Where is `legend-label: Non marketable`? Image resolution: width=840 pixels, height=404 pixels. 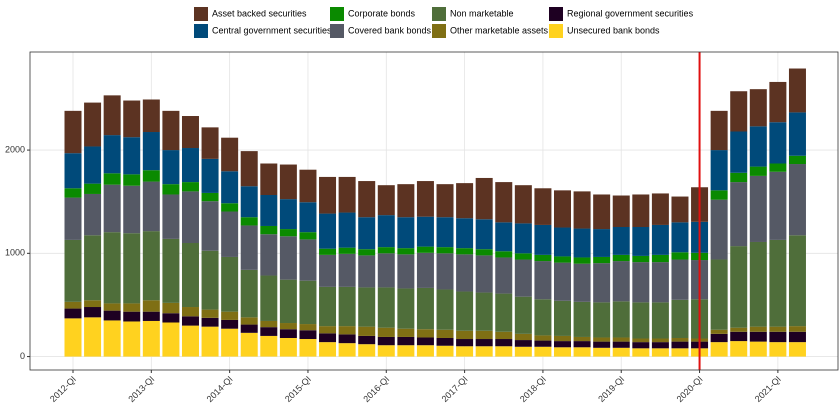 legend-label: Non marketable is located at coordinates (482, 13).